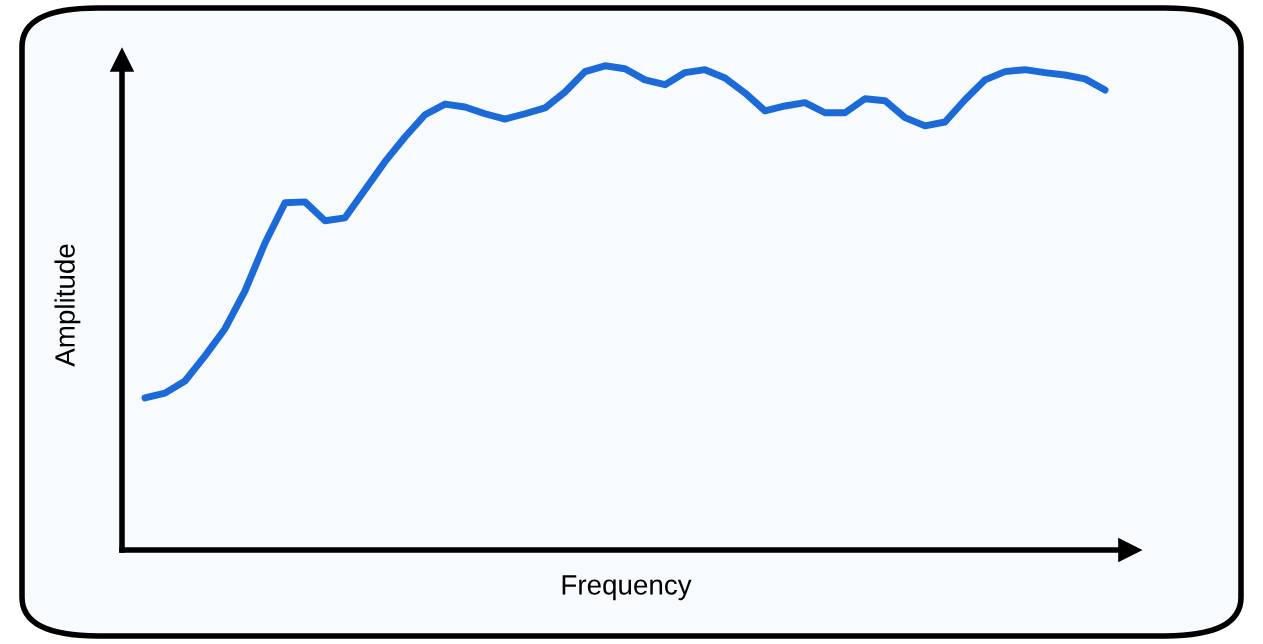  Describe the element at coordinates (67, 305) in the screenshot. I see `y-axis-title: Amplitude` at that location.